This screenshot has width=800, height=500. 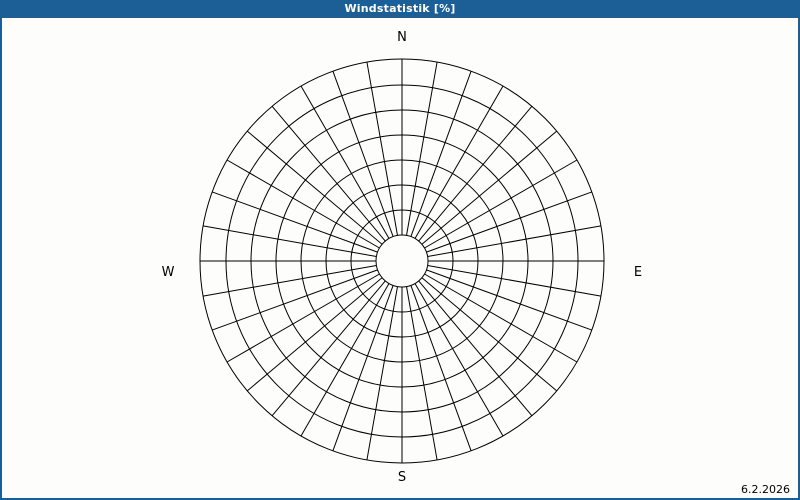 I want to click on date-stamp: 6.2.2026, so click(x=765, y=489).